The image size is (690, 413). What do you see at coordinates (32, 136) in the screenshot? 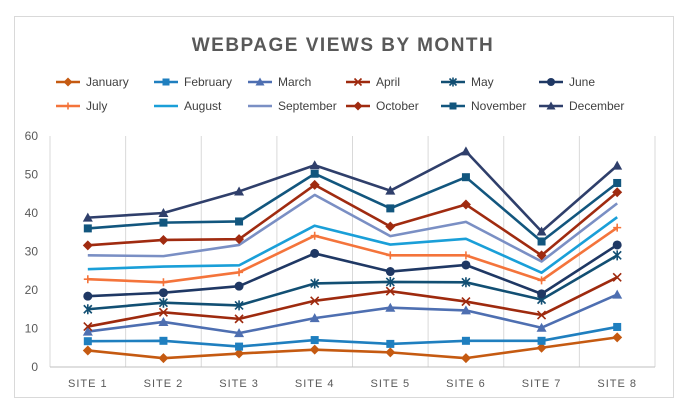
I see `y-tick-label: 60` at bounding box center [32, 136].